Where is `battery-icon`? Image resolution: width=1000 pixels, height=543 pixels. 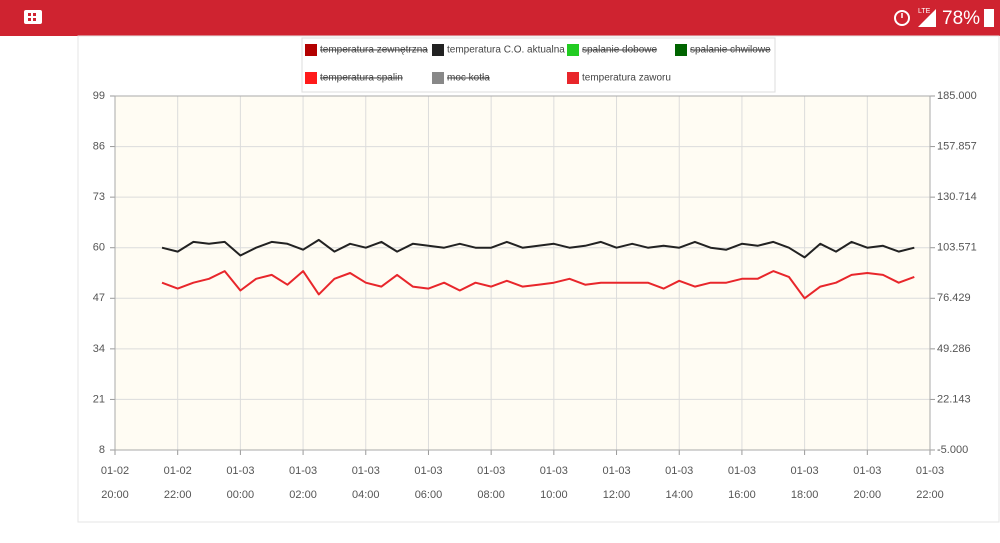
battery-icon is located at coordinates (989, 18).